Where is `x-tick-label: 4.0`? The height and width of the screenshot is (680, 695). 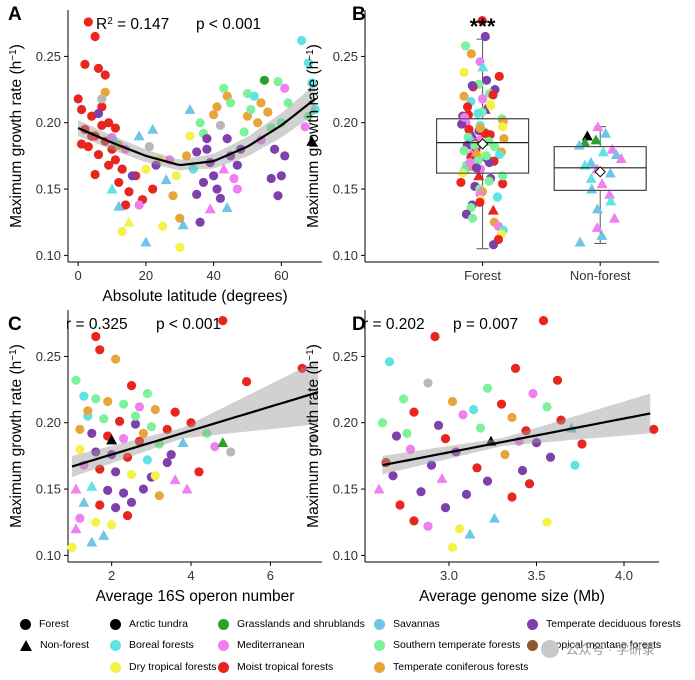
x-tick-label: 4.0 is located at coordinates (624, 575).